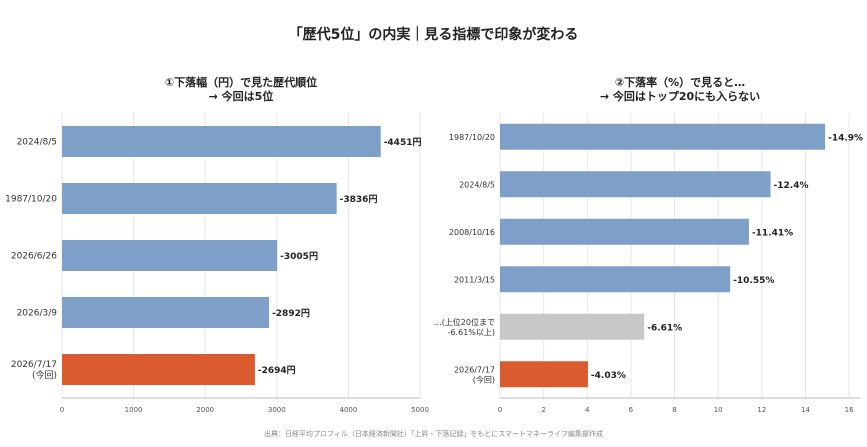  Describe the element at coordinates (299, 256) in the screenshot. I see `chart-1-value-label: -3005円` at that location.